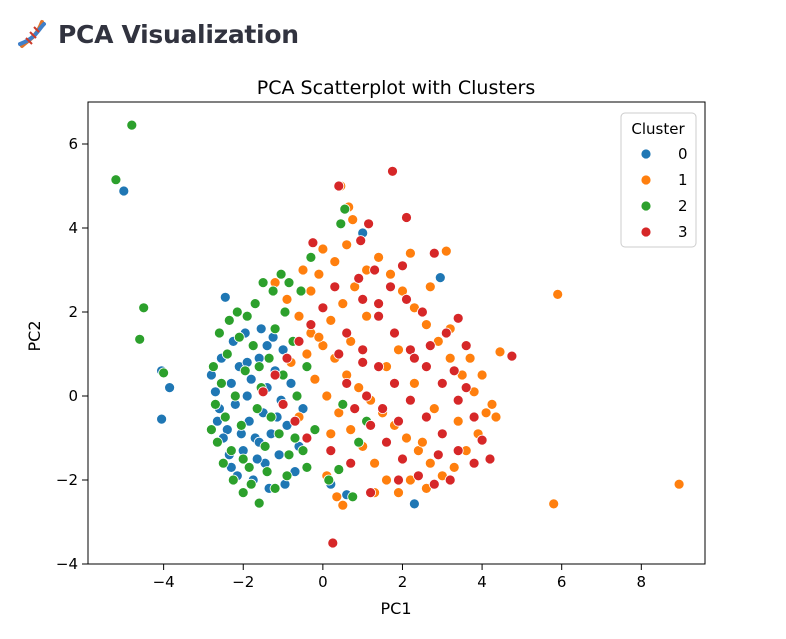 This screenshot has height=639, width=786. What do you see at coordinates (67, 480) in the screenshot?
I see `y-tick-label: −2` at bounding box center [67, 480].